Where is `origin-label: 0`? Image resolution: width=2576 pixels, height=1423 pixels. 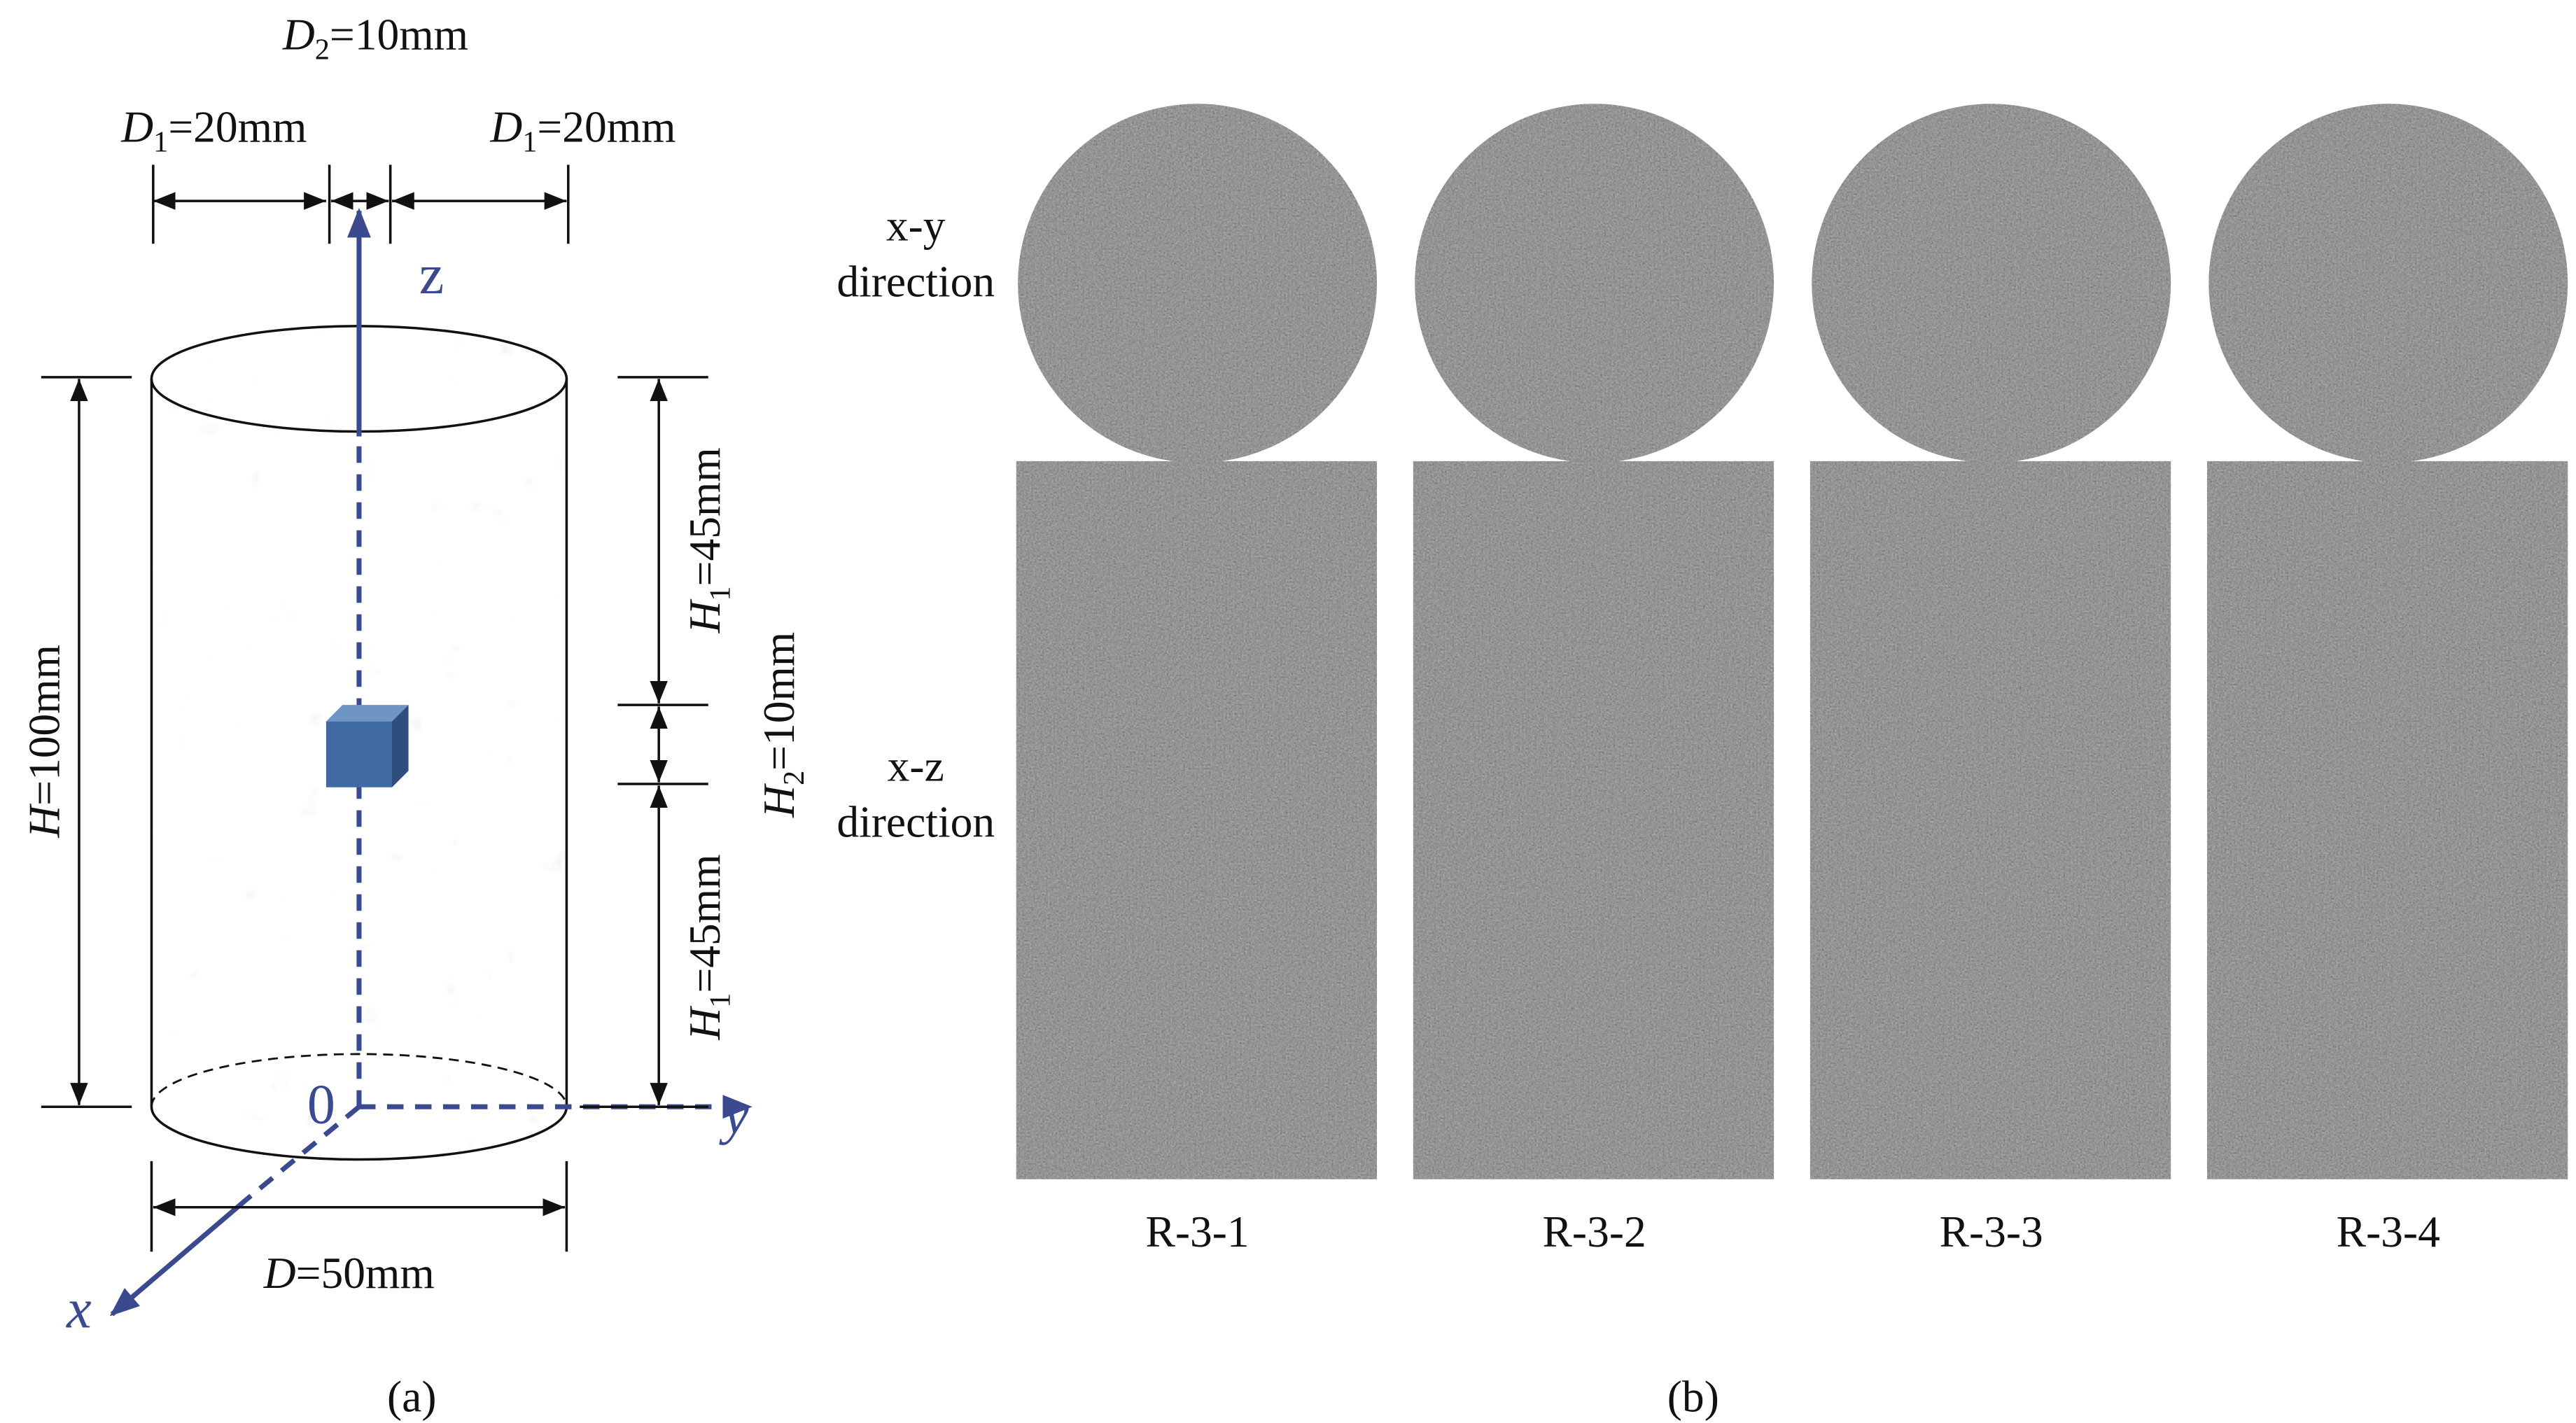
origin-label: 0 is located at coordinates (321, 1105).